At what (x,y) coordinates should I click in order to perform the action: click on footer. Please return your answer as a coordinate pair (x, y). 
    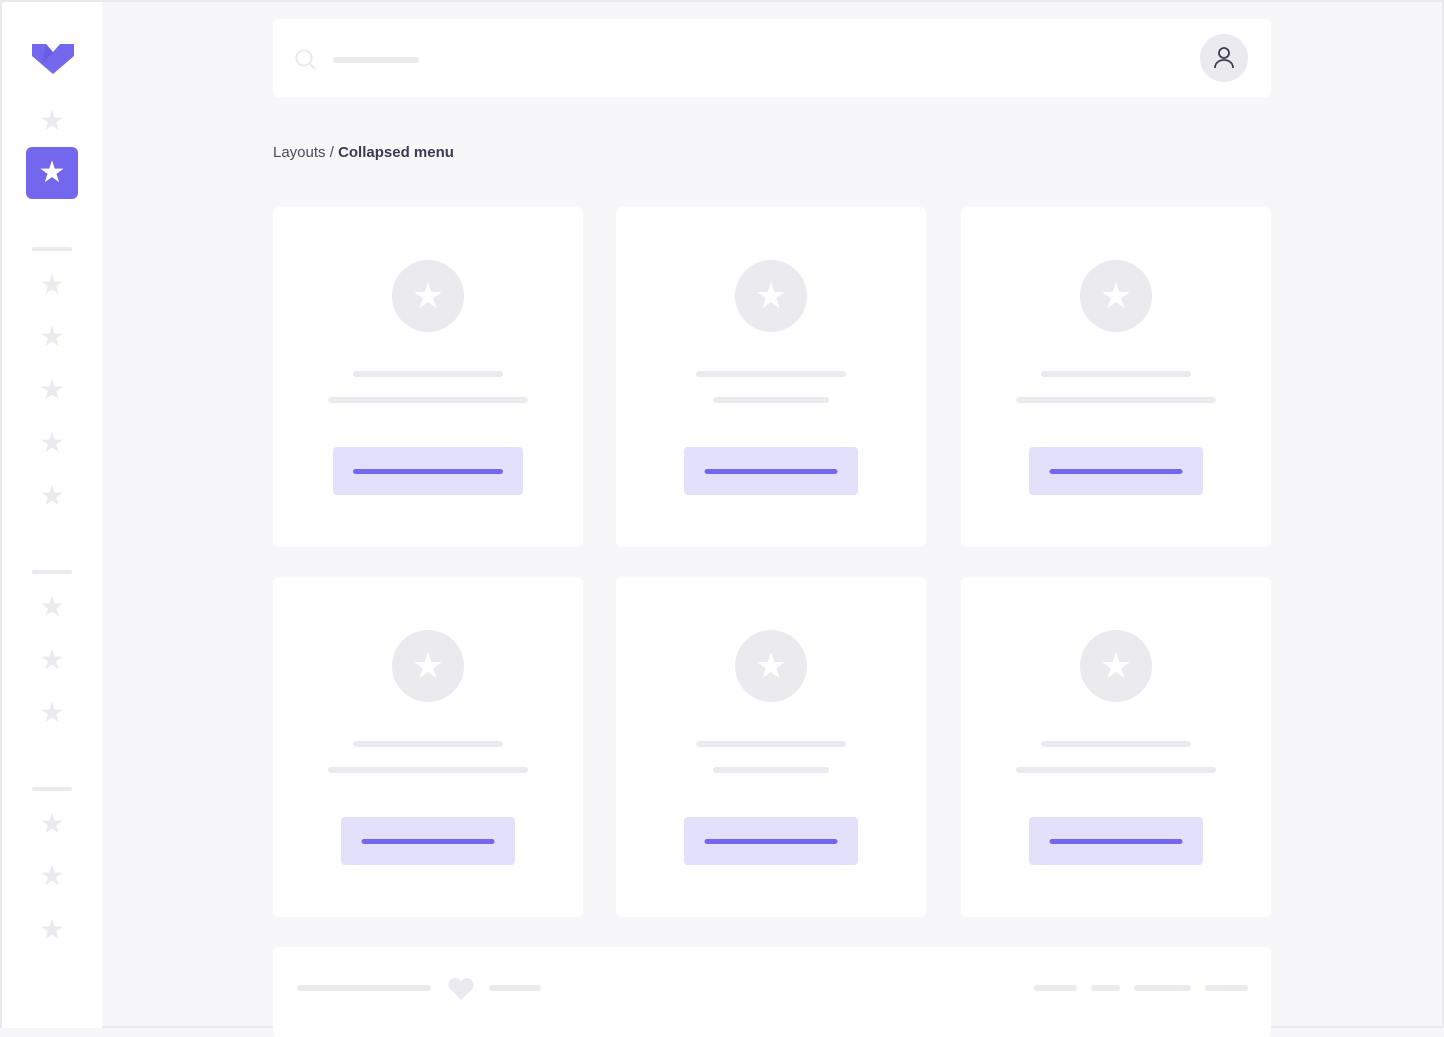
    Looking at the image, I should click on (772, 992).